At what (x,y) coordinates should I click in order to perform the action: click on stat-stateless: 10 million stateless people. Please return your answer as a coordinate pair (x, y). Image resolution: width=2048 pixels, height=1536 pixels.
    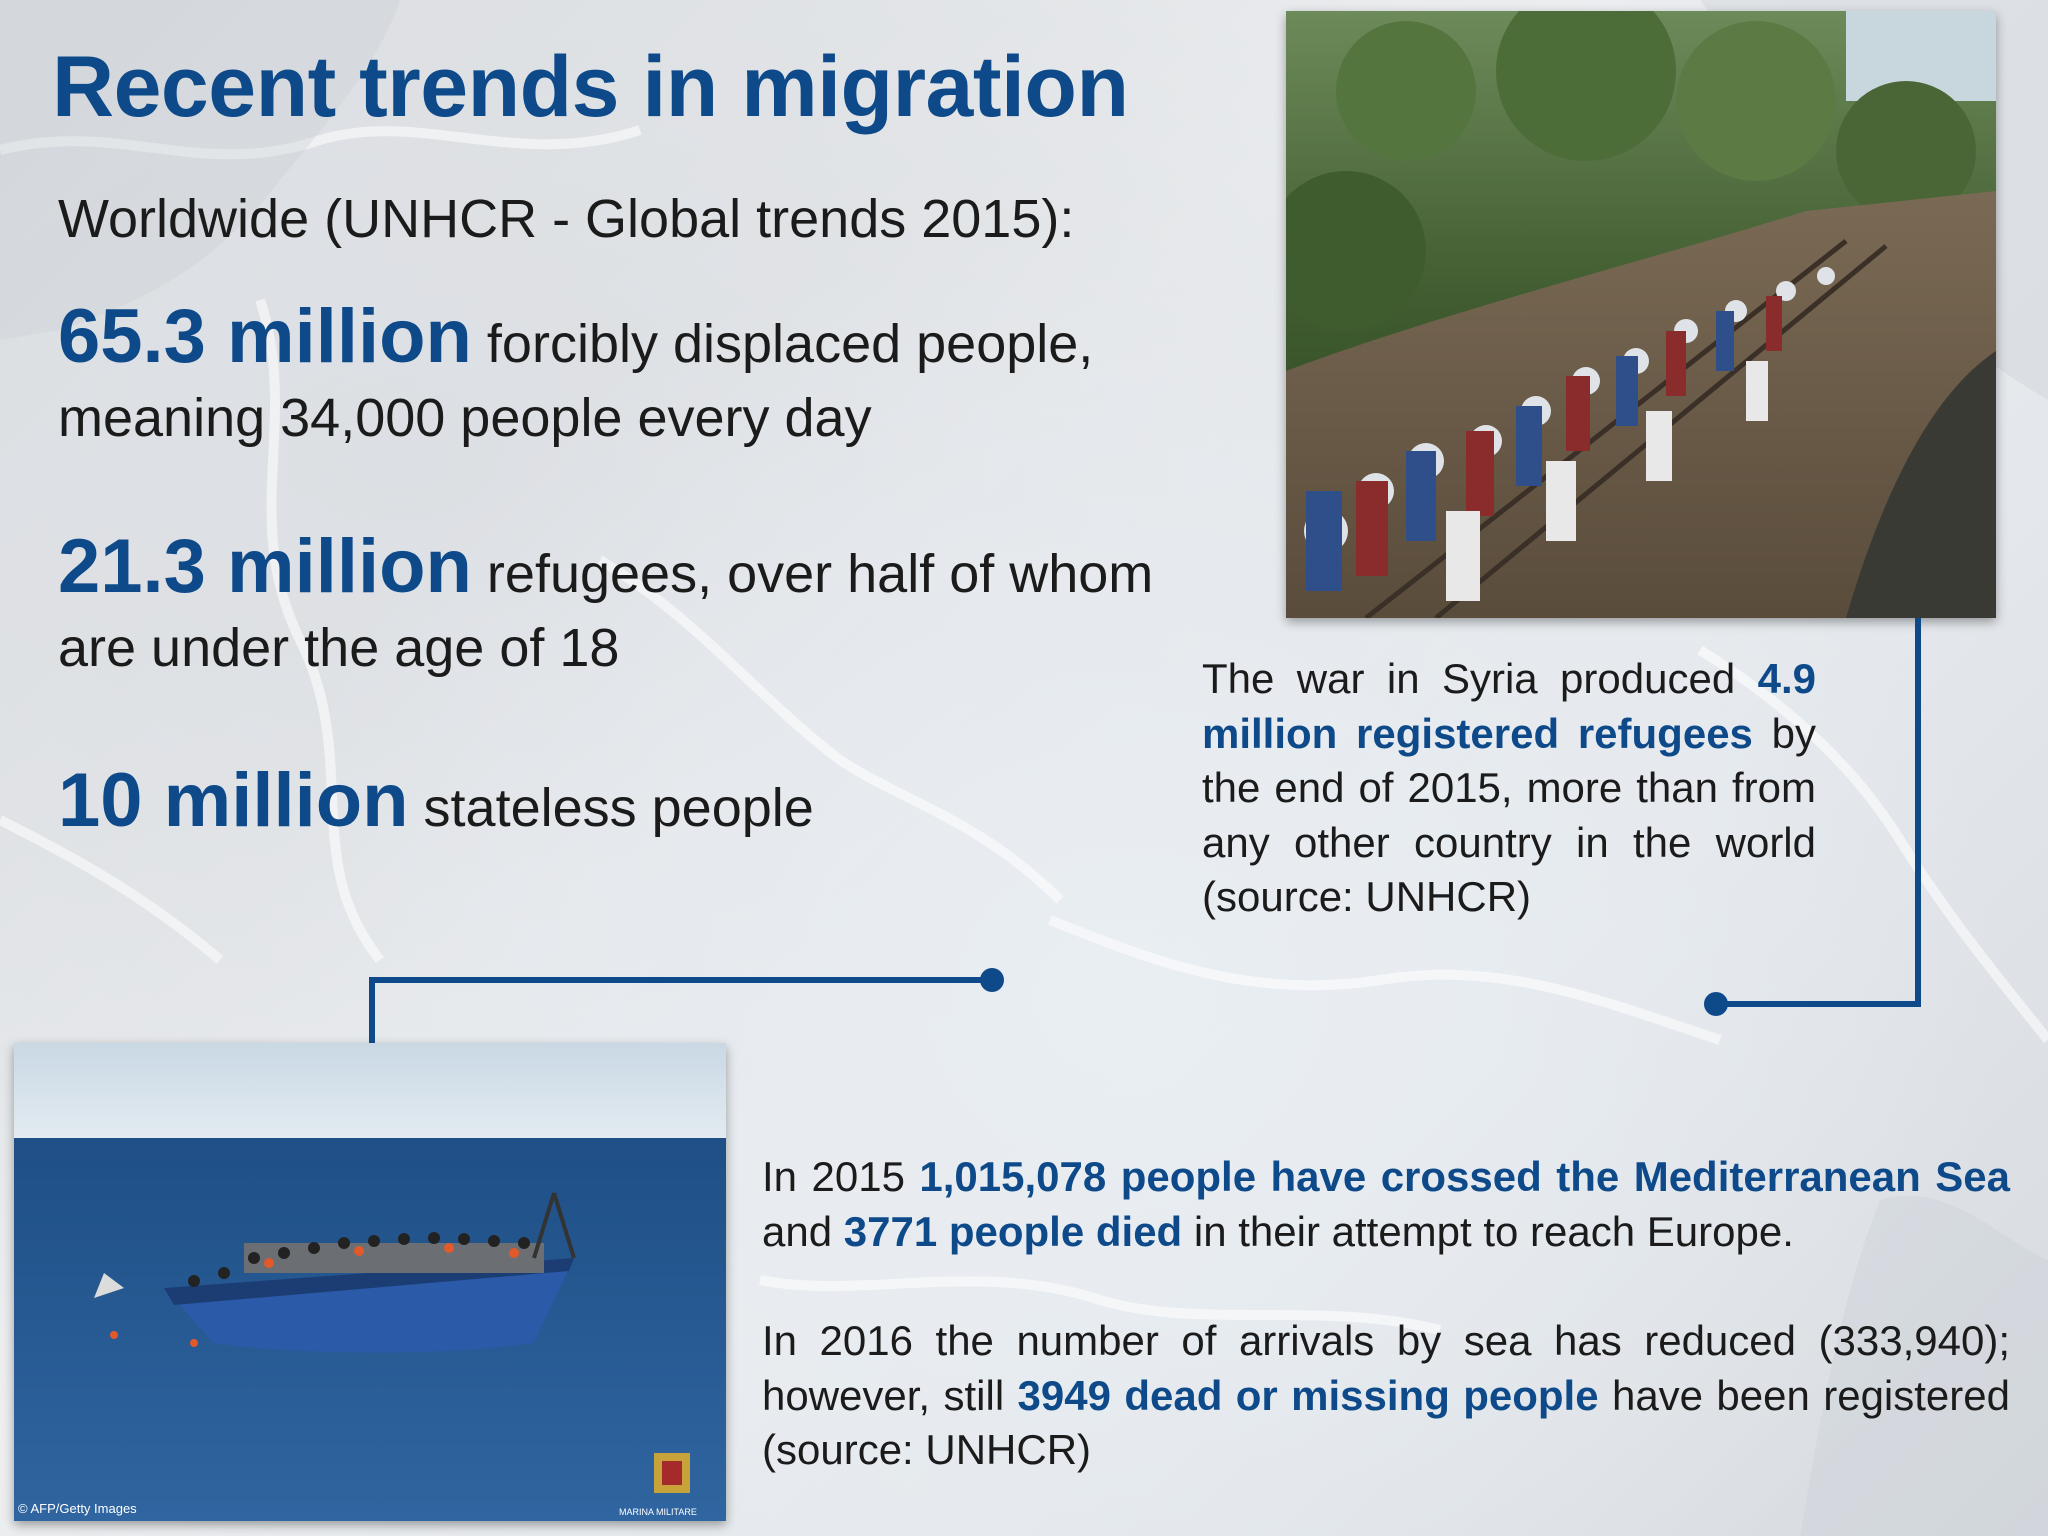
    Looking at the image, I should click on (608, 804).